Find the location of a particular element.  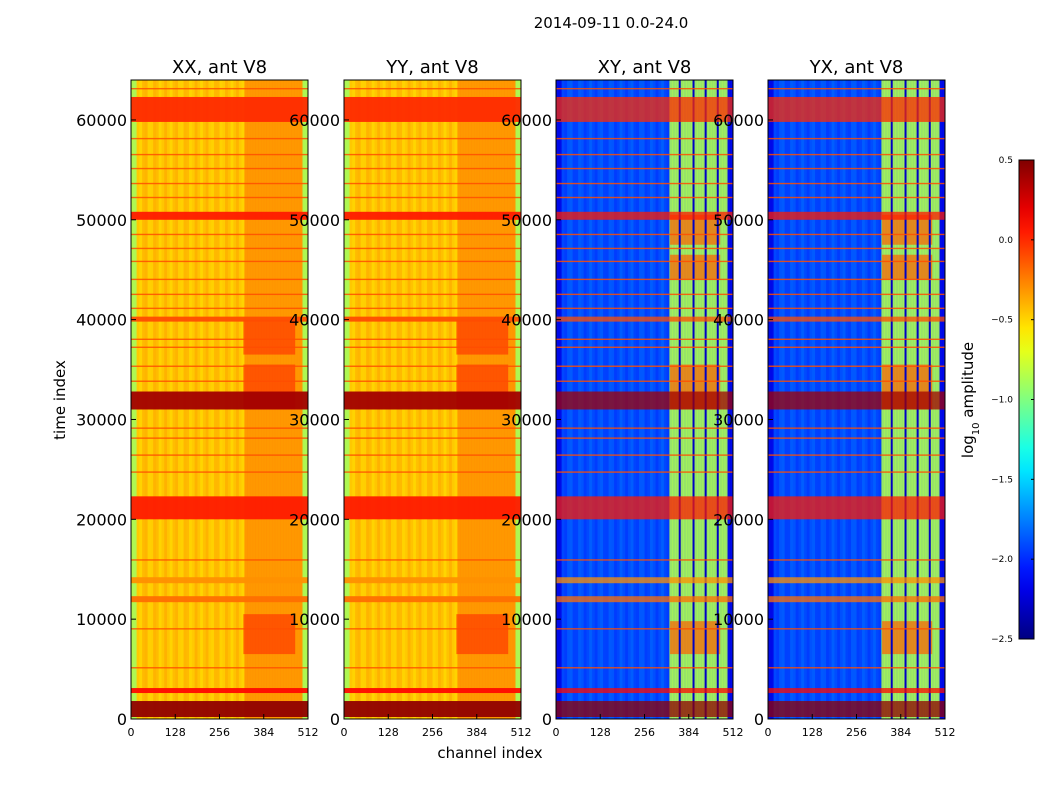

panel-title: XX, ant V8 is located at coordinates (219, 67).